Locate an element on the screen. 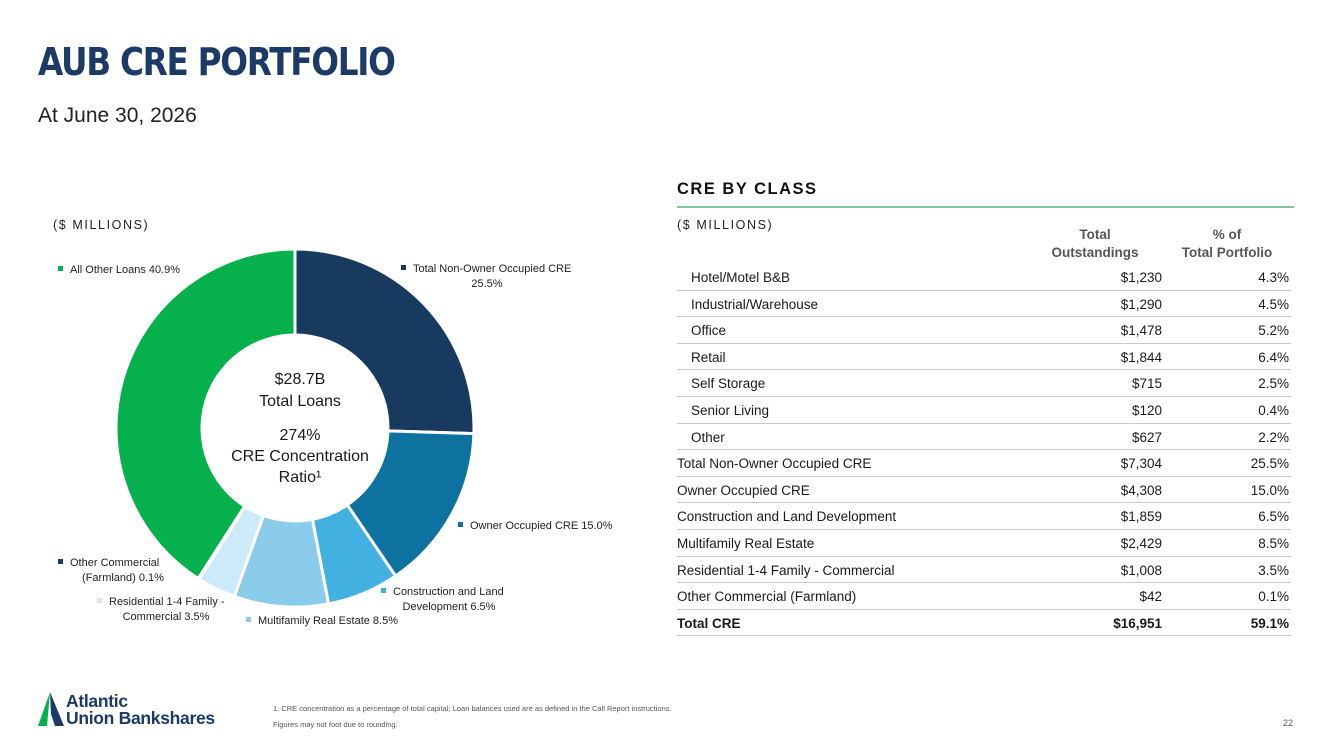 The height and width of the screenshot is (749, 1333). row-amount-cell: $16,951 is located at coordinates (1137, 623).